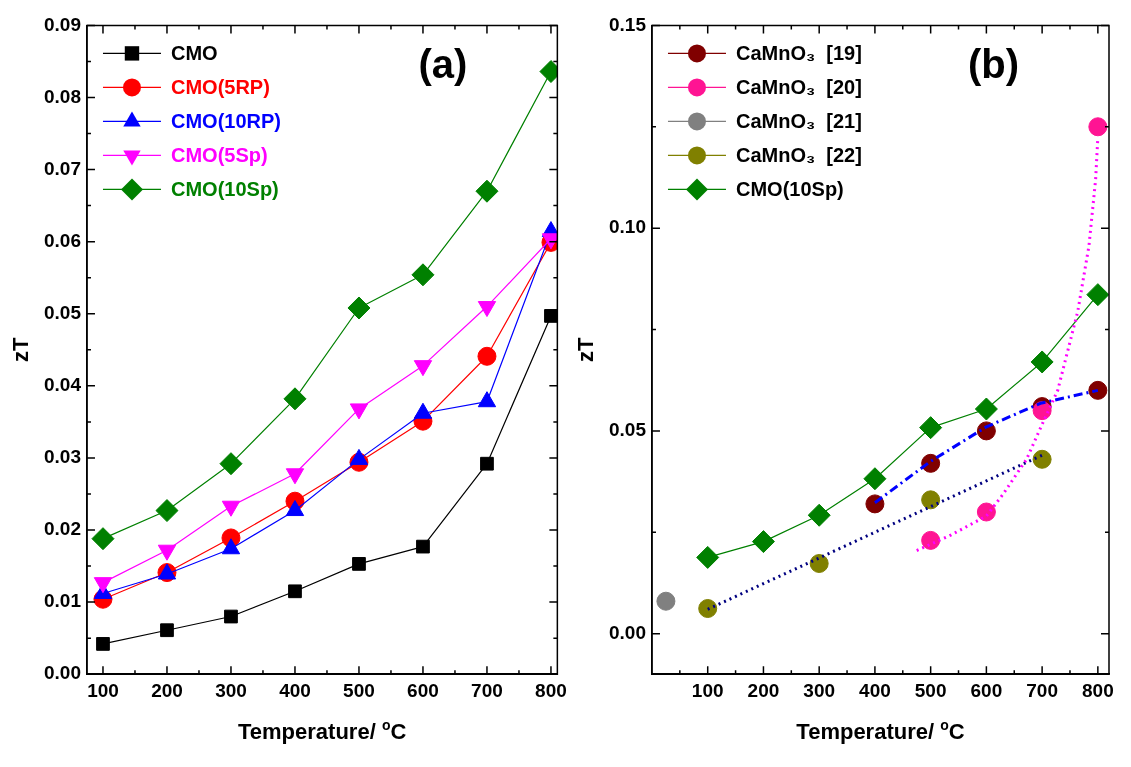 Image resolution: width=1131 pixels, height=767 pixels. I want to click on legend-label: CaMnO₃ [21], so click(798, 120).